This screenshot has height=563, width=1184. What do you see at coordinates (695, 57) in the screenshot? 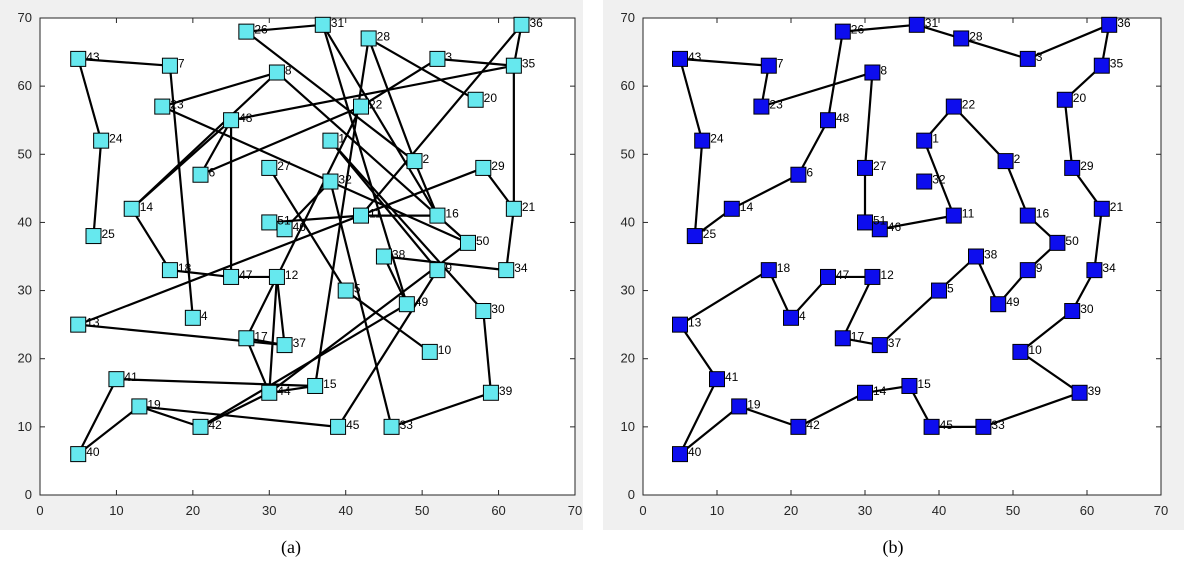
I see `node-label: 43` at bounding box center [695, 57].